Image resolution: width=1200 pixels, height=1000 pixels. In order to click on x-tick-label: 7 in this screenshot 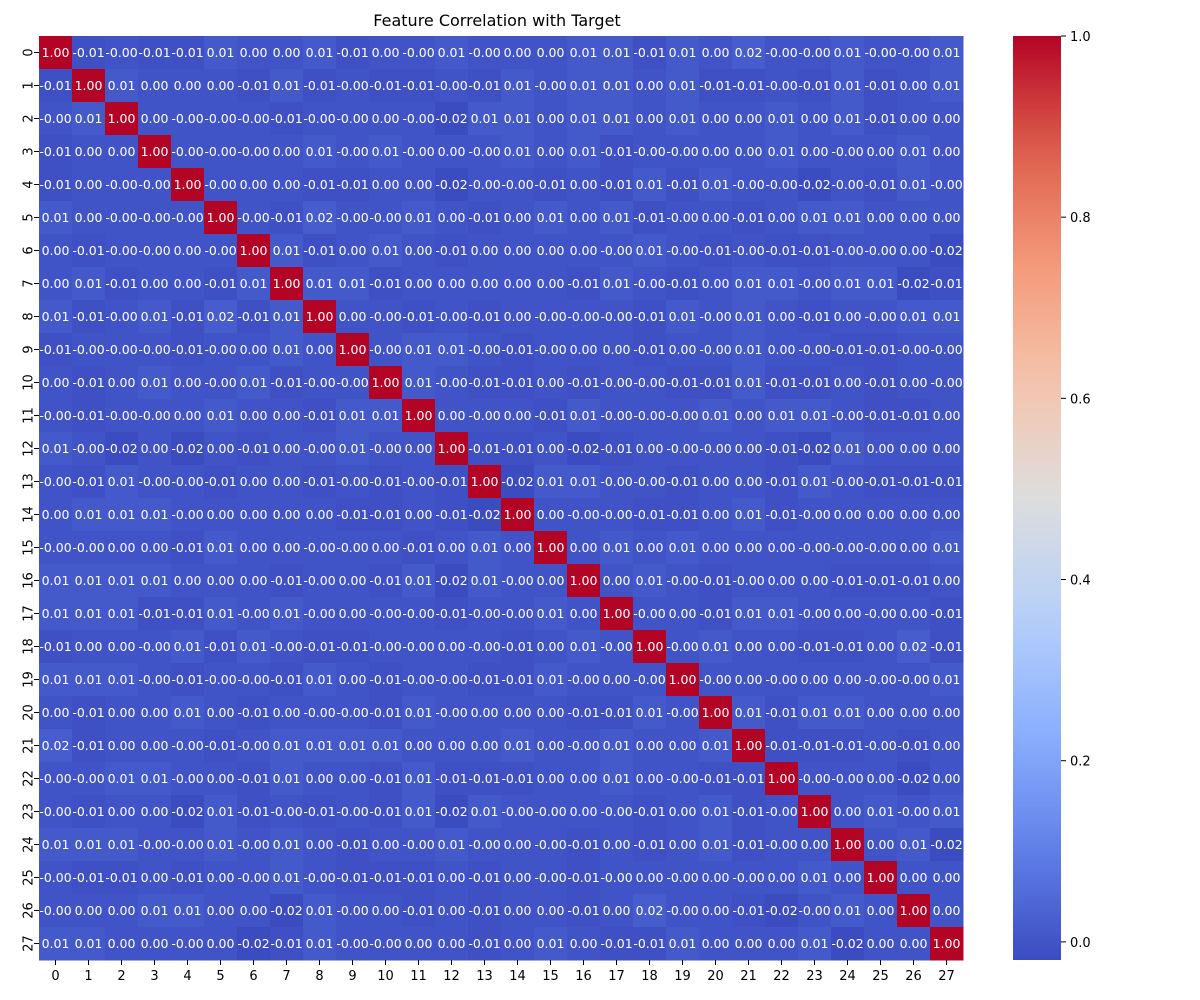, I will do `click(286, 976)`.